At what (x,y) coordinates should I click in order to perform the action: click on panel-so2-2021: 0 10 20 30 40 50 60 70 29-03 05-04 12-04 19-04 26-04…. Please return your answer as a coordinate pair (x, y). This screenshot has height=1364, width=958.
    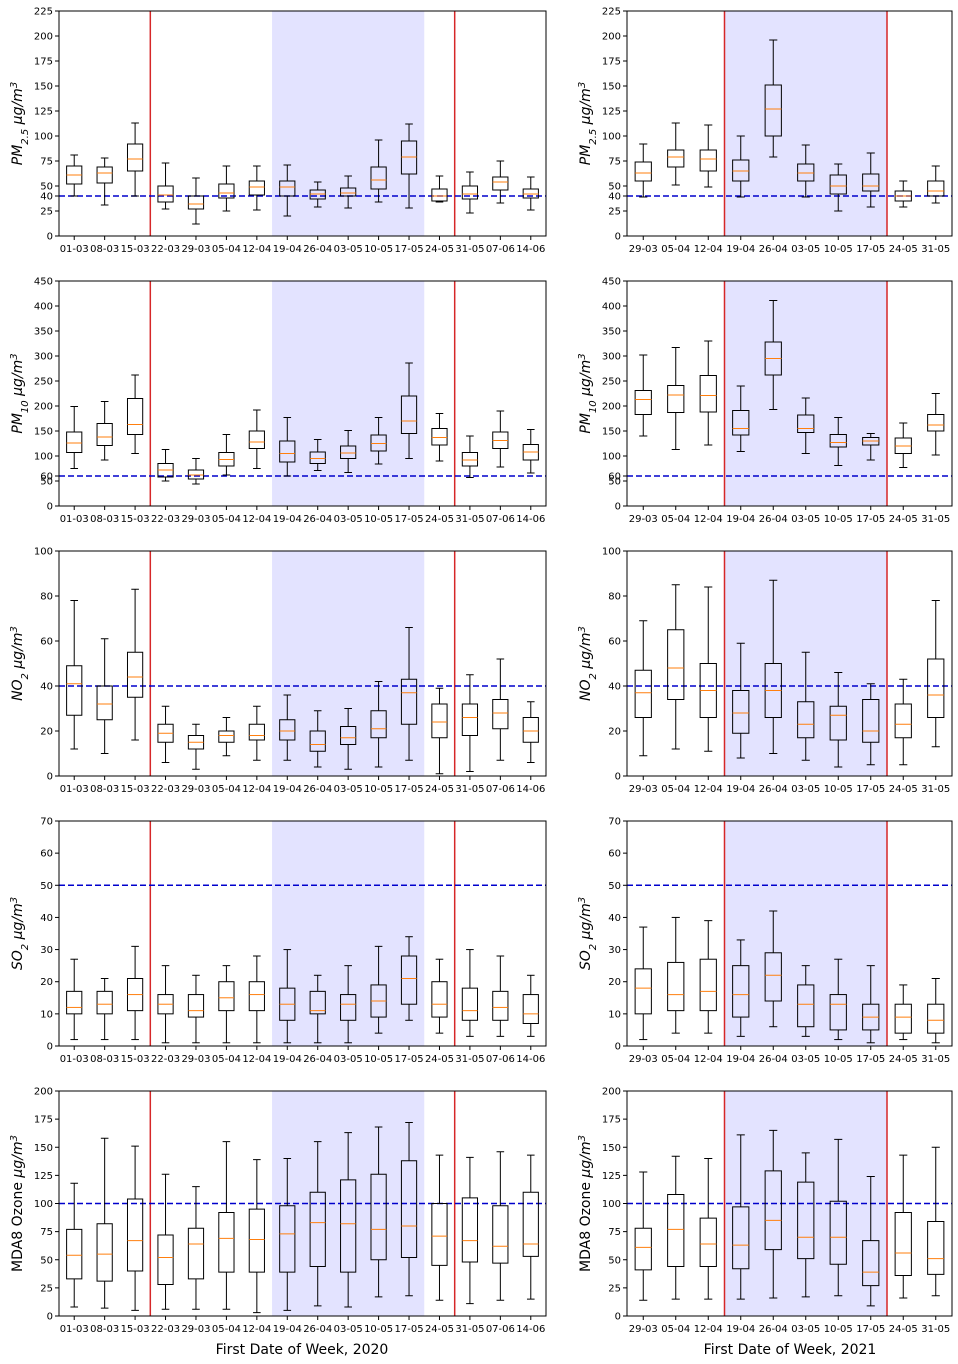
    Looking at the image, I should click on (765, 941).